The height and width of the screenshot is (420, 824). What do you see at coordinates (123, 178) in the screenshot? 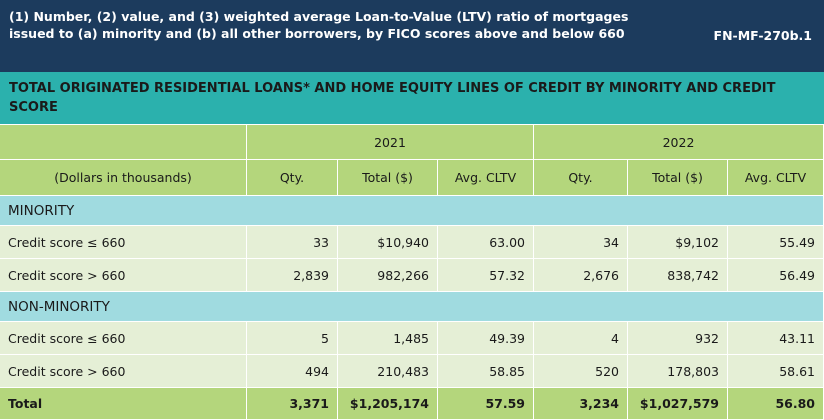
I see `column-header: (Dollars in thousands)` at bounding box center [123, 178].